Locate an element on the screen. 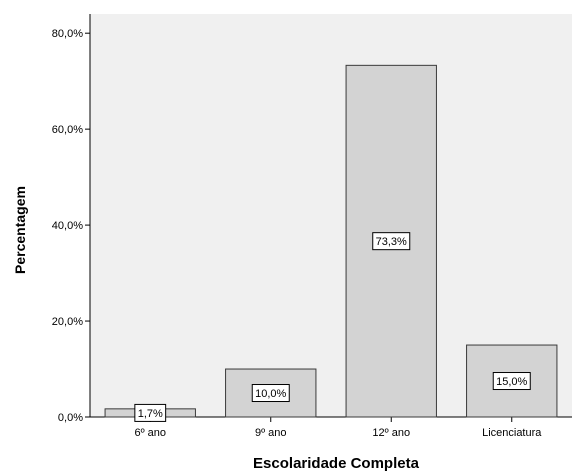 This screenshot has height=472, width=573. y-tick-label: 0,0% is located at coordinates (70, 418).